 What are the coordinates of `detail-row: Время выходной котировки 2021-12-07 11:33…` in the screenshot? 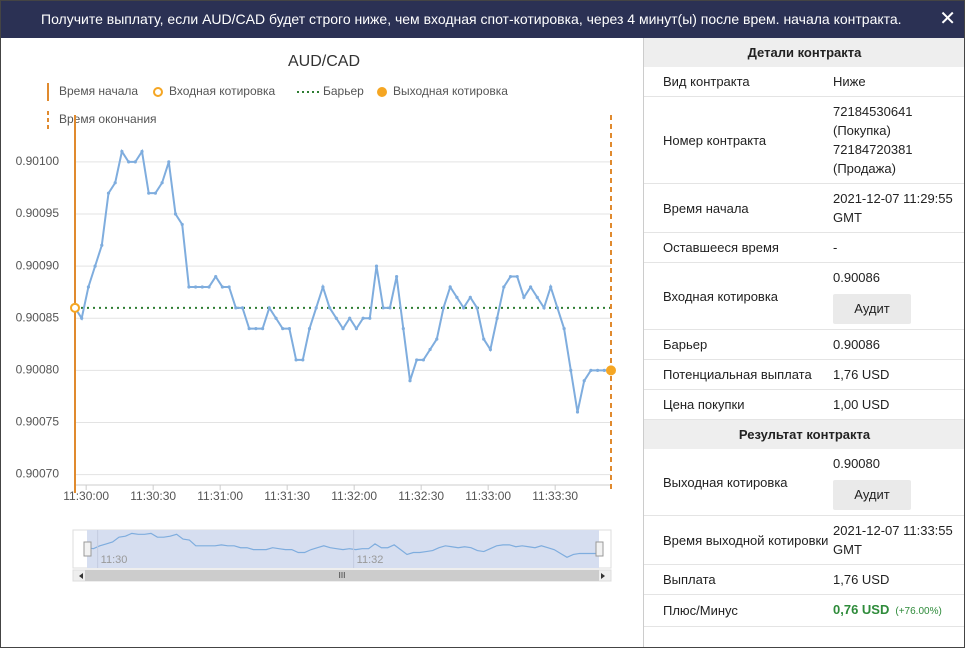 It's located at (804, 540).